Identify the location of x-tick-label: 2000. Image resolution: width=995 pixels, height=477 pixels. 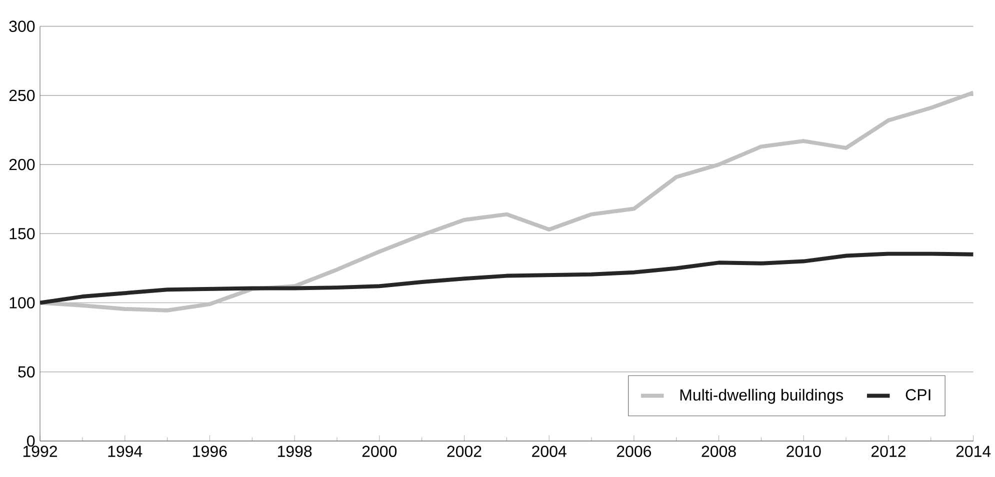
(379, 452).